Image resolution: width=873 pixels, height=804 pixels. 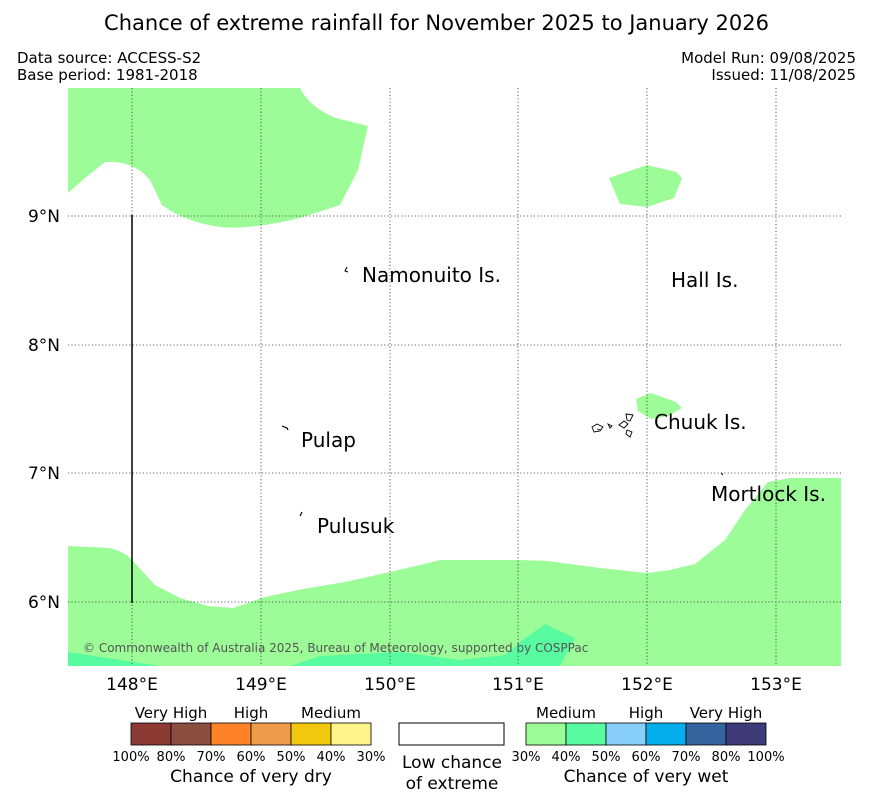 I want to click on place-label-chuuk: Chuuk Is., so click(x=700, y=422).